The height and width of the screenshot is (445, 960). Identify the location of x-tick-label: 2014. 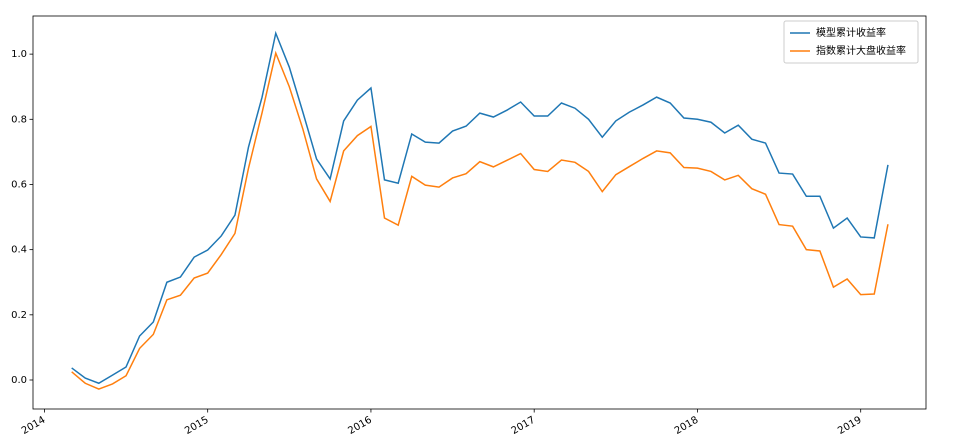
(34, 426).